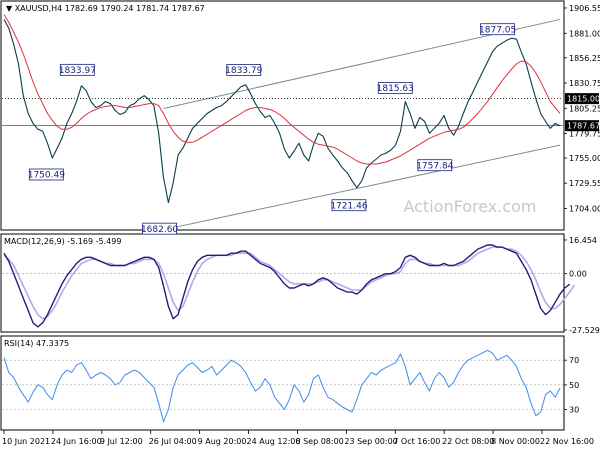  I want to click on price-marker-label: 1833.97, so click(77, 71).